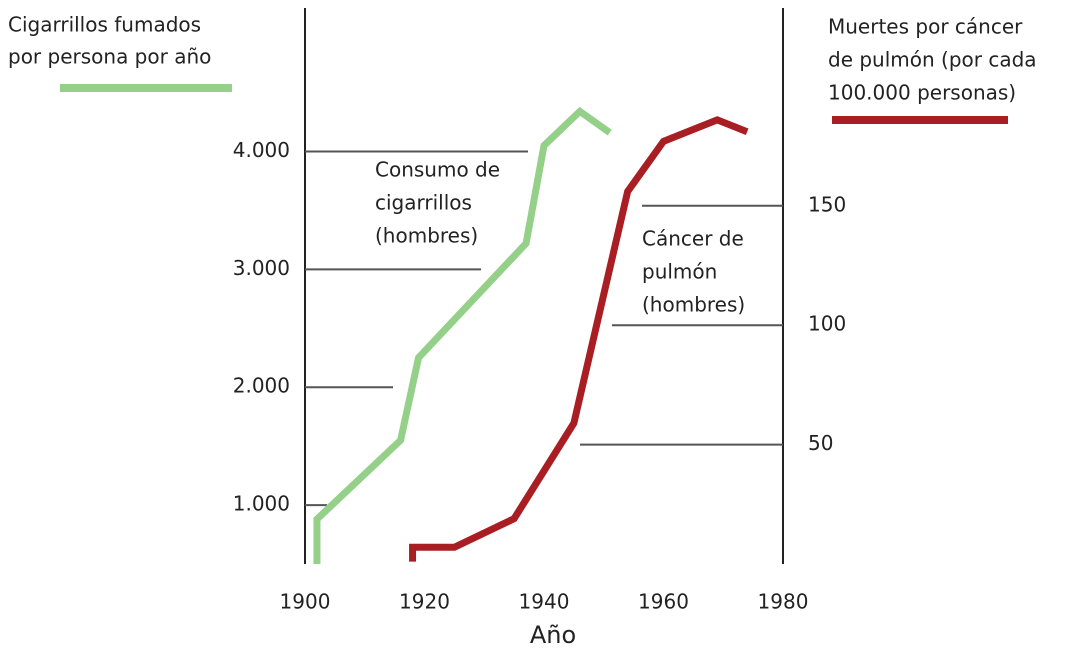 This screenshot has width=1065, height=649. I want to click on y-tick-label: 3.000, so click(261, 268).